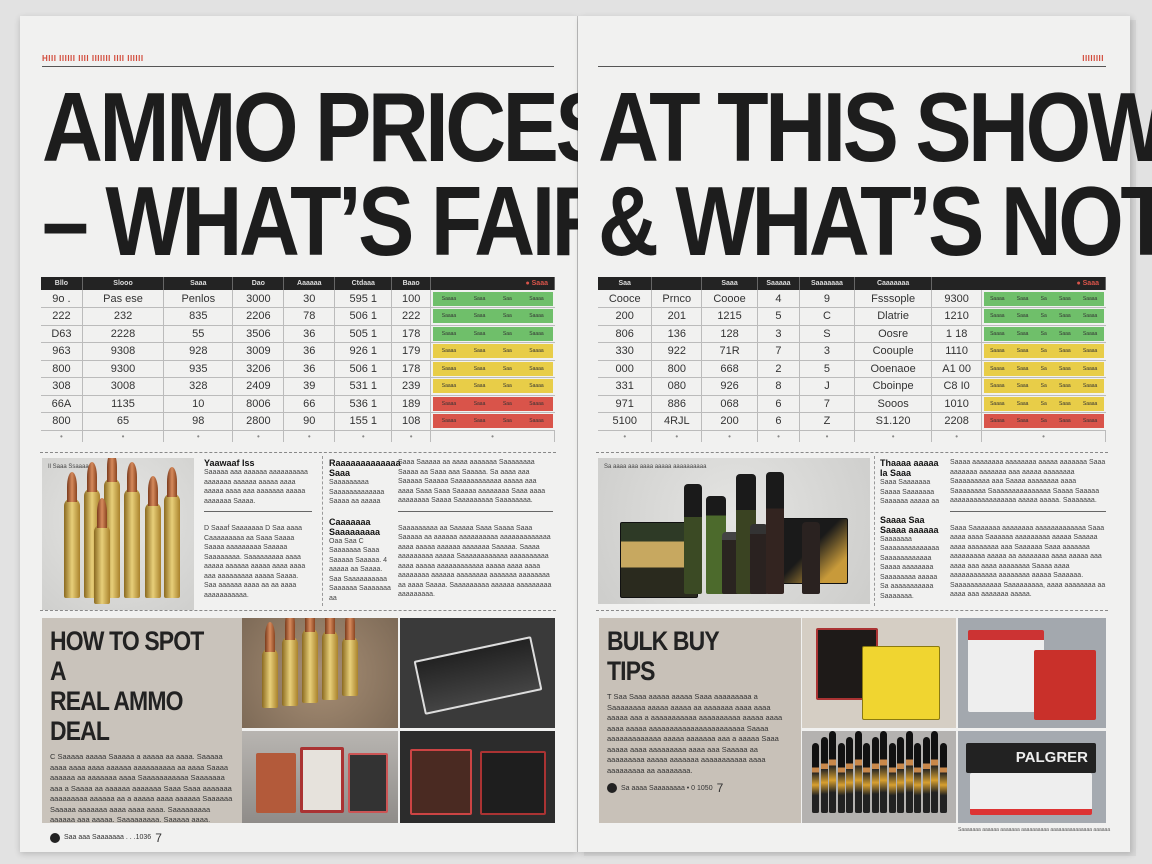 The height and width of the screenshot is (864, 1152). What do you see at coordinates (956, 369) in the screenshot?
I see `table-cell: A1 00` at bounding box center [956, 369].